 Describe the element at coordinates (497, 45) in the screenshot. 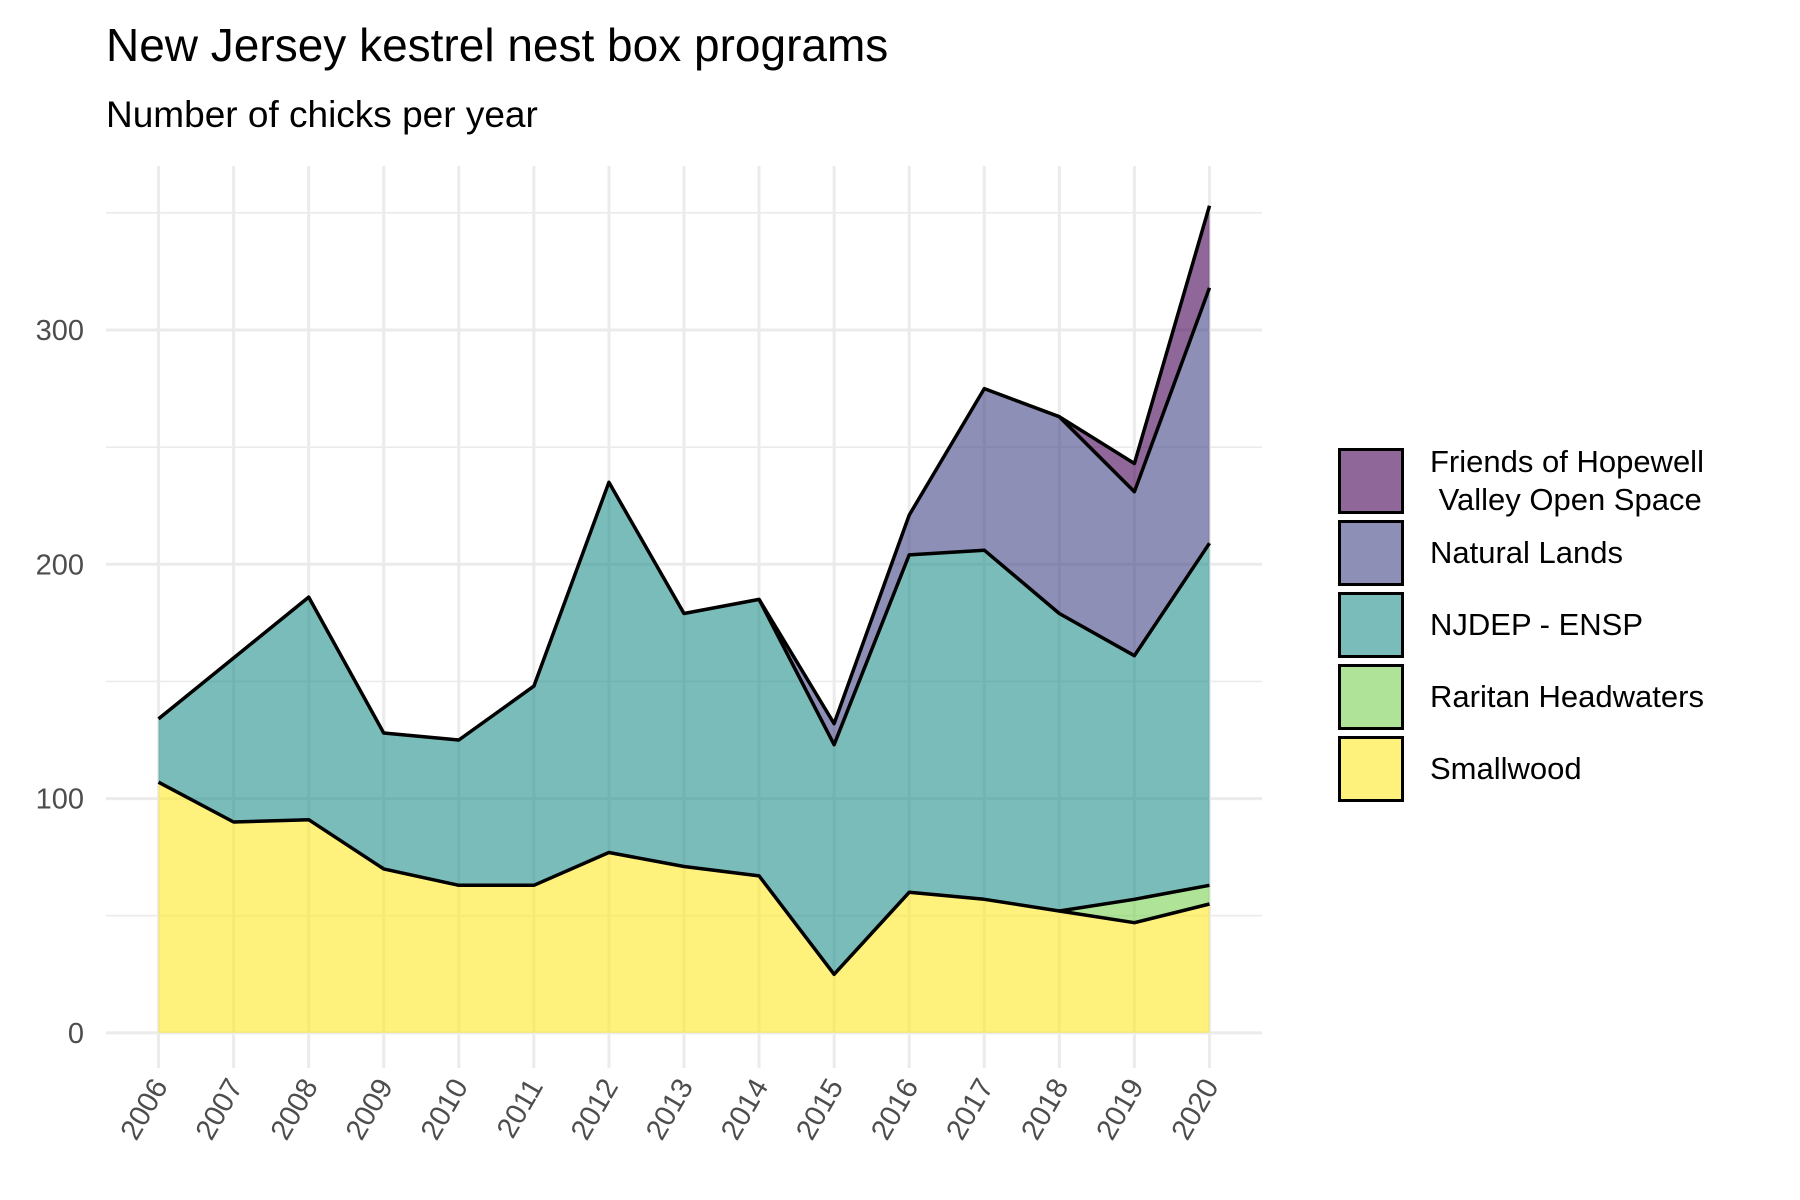

I see `chart-title: New Jersey kestrel nest box programs` at that location.